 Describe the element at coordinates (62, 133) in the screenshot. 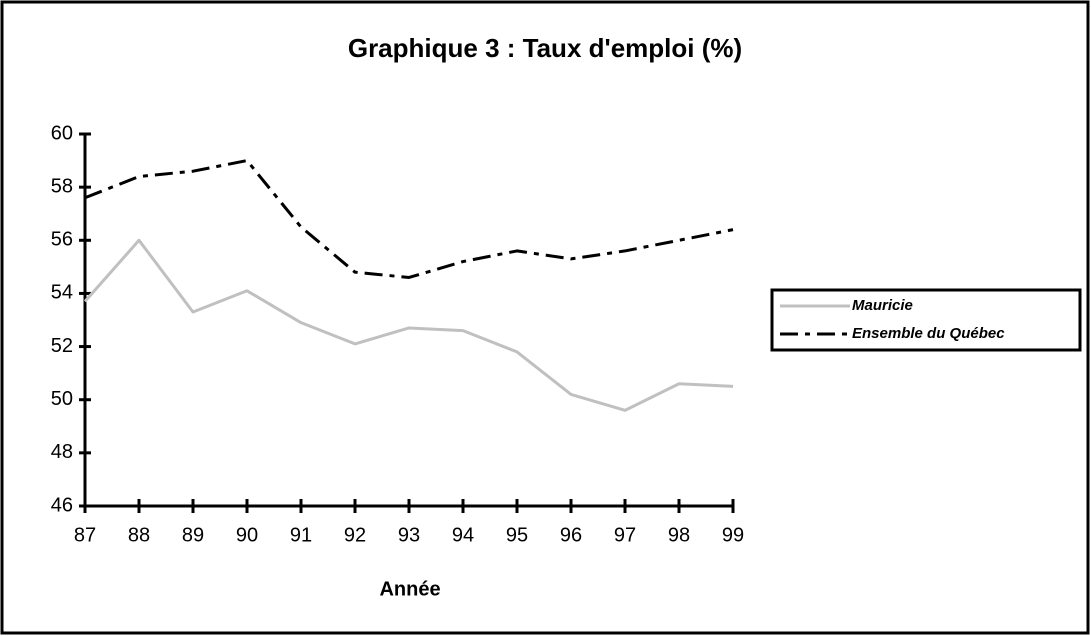

I see `y-tick-label: 60` at that location.